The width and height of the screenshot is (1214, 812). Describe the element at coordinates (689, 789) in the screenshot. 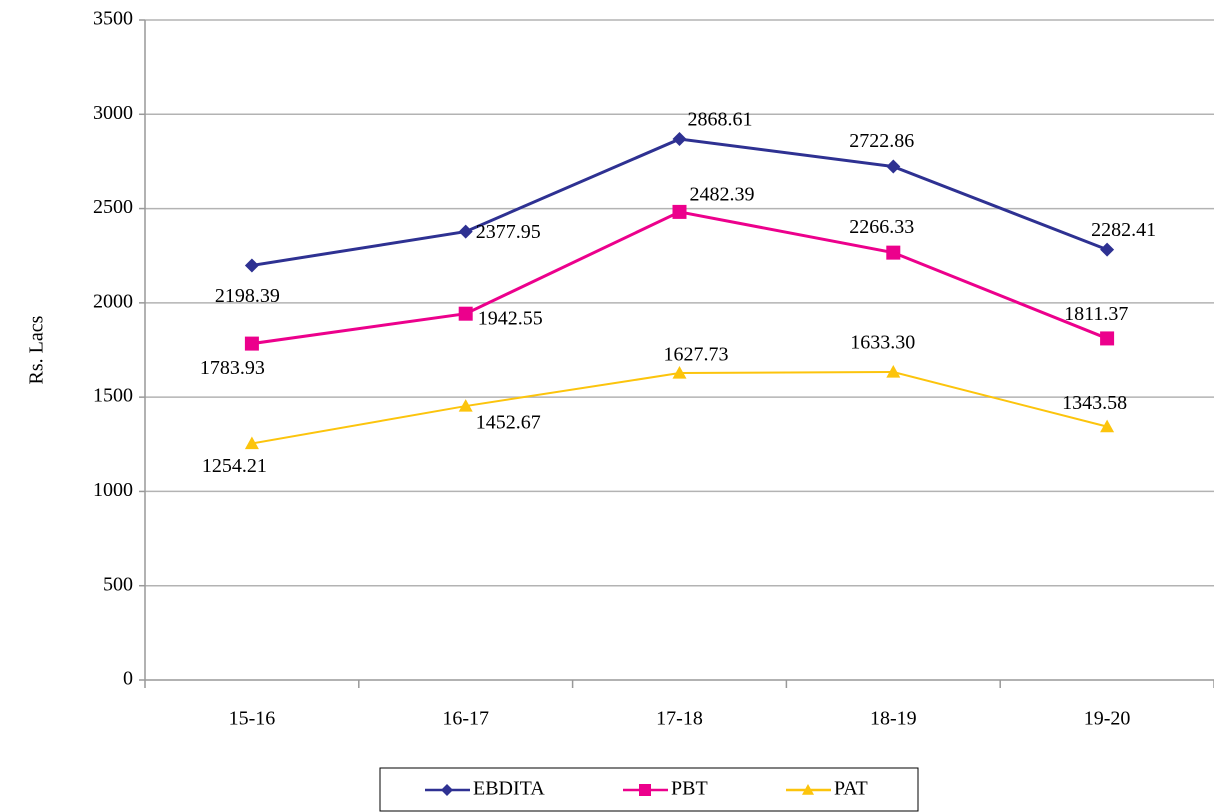

I see `legend-label: PBT` at that location.